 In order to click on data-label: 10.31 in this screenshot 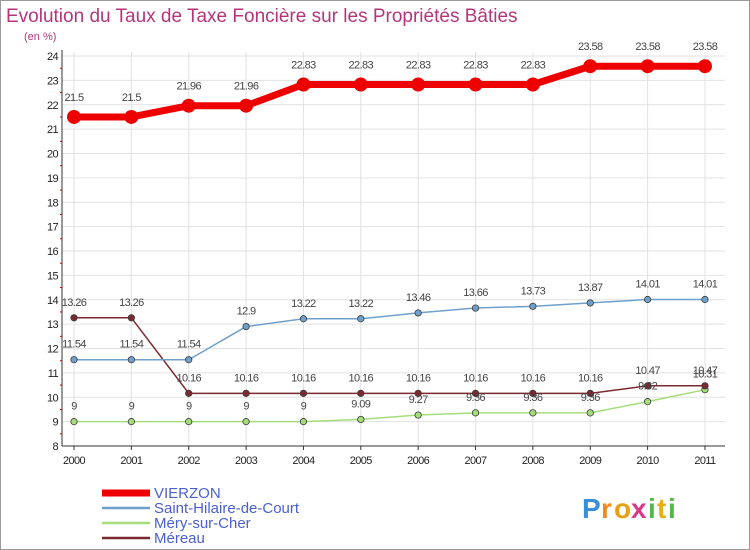, I will do `click(705, 375)`.